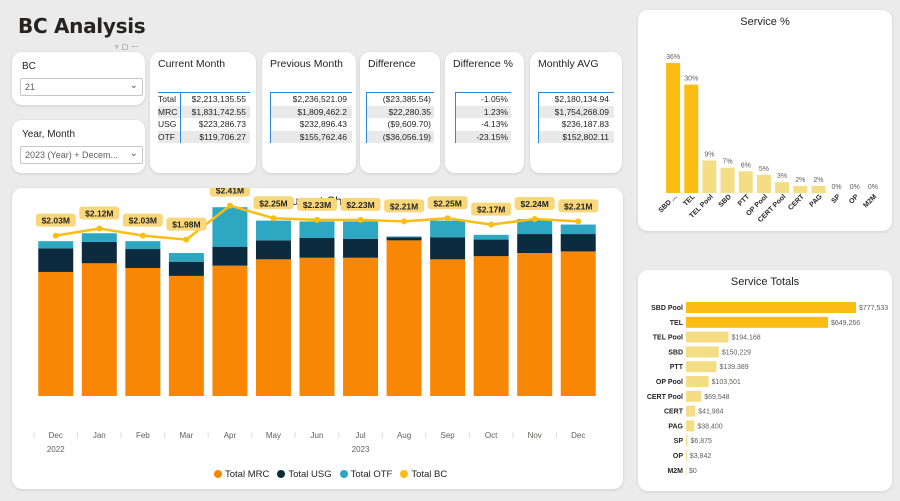 This screenshot has width=900, height=501. I want to click on x-tick-label: Jun, so click(317, 435).